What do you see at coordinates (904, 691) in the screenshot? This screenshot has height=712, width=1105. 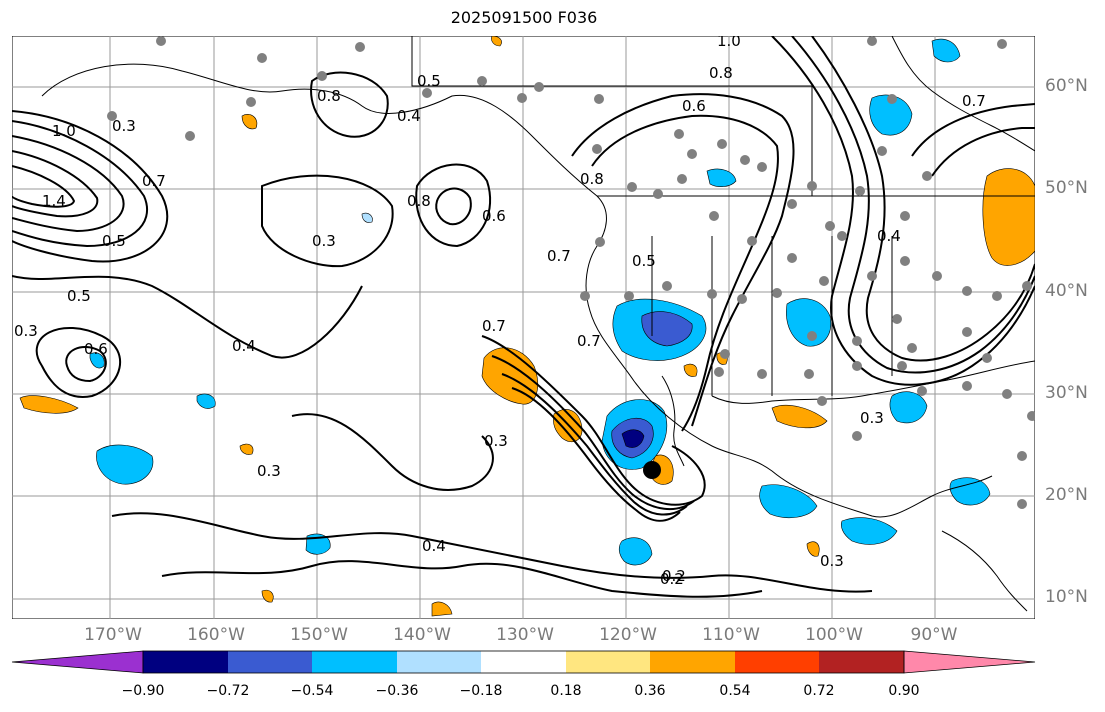 I see `colorbar-tick: 0.90` at bounding box center [904, 691].